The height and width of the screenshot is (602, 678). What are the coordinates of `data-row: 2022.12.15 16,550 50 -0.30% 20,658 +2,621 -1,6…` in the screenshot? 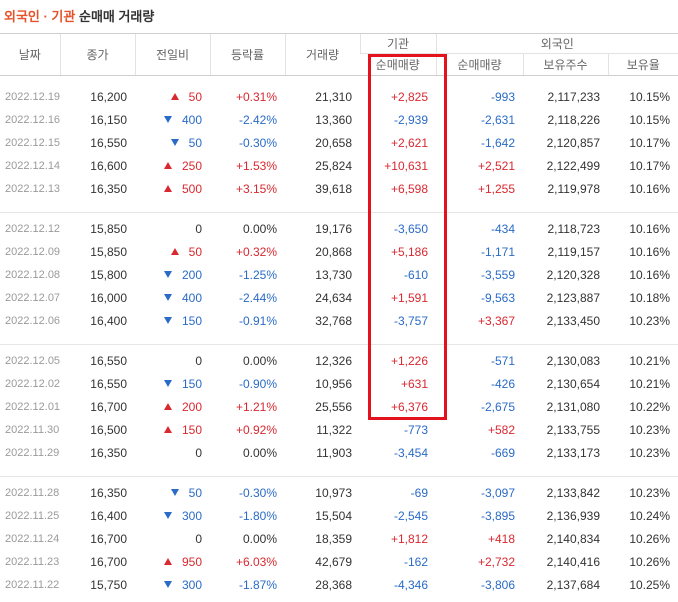 It's located at (339, 142).